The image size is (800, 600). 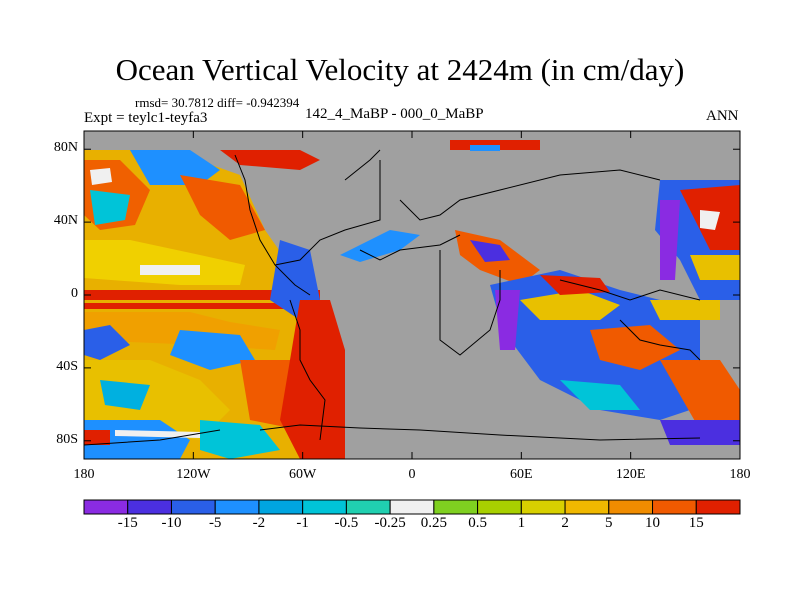 What do you see at coordinates (495, 145) in the screenshot?
I see `arctic-field` at bounding box center [495, 145].